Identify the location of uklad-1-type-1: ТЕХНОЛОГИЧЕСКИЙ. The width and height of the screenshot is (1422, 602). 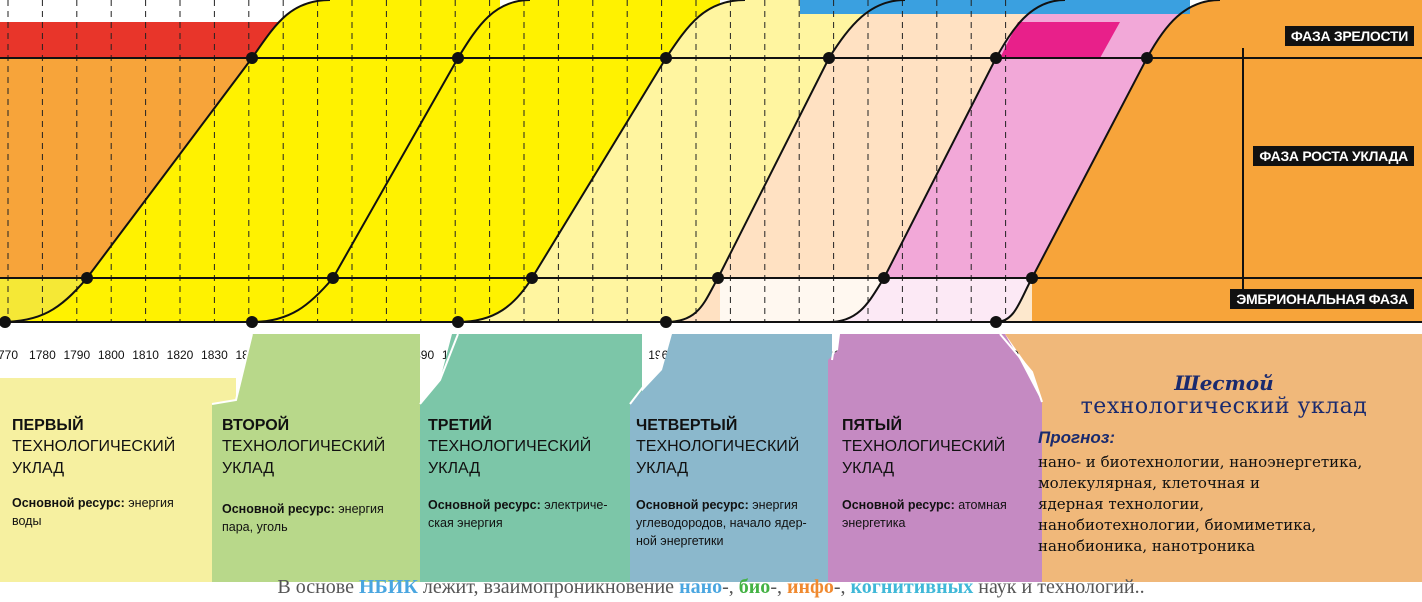
(94, 446).